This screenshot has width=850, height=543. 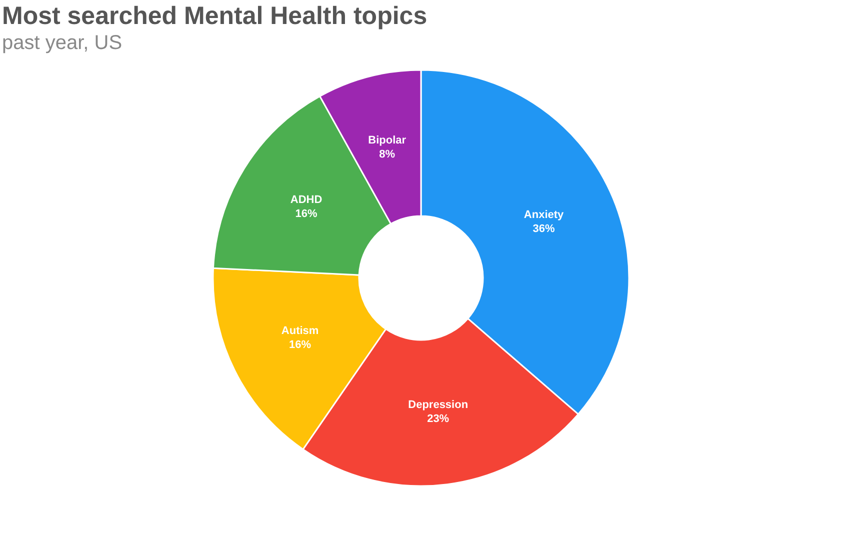 What do you see at coordinates (438, 404) in the screenshot?
I see `slice-label: Depression` at bounding box center [438, 404].